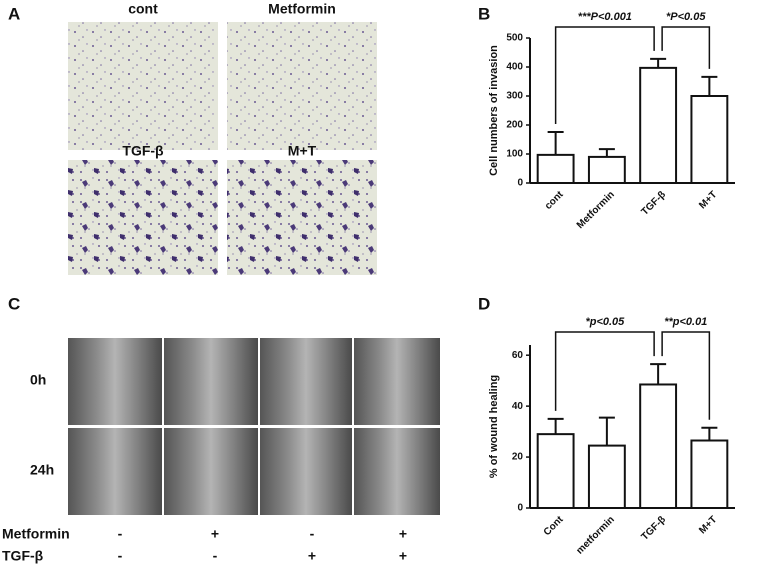 Image resolution: width=761 pixels, height=576 pixels. Describe the element at coordinates (484, 303) in the screenshot. I see `panel-label: D` at that location.